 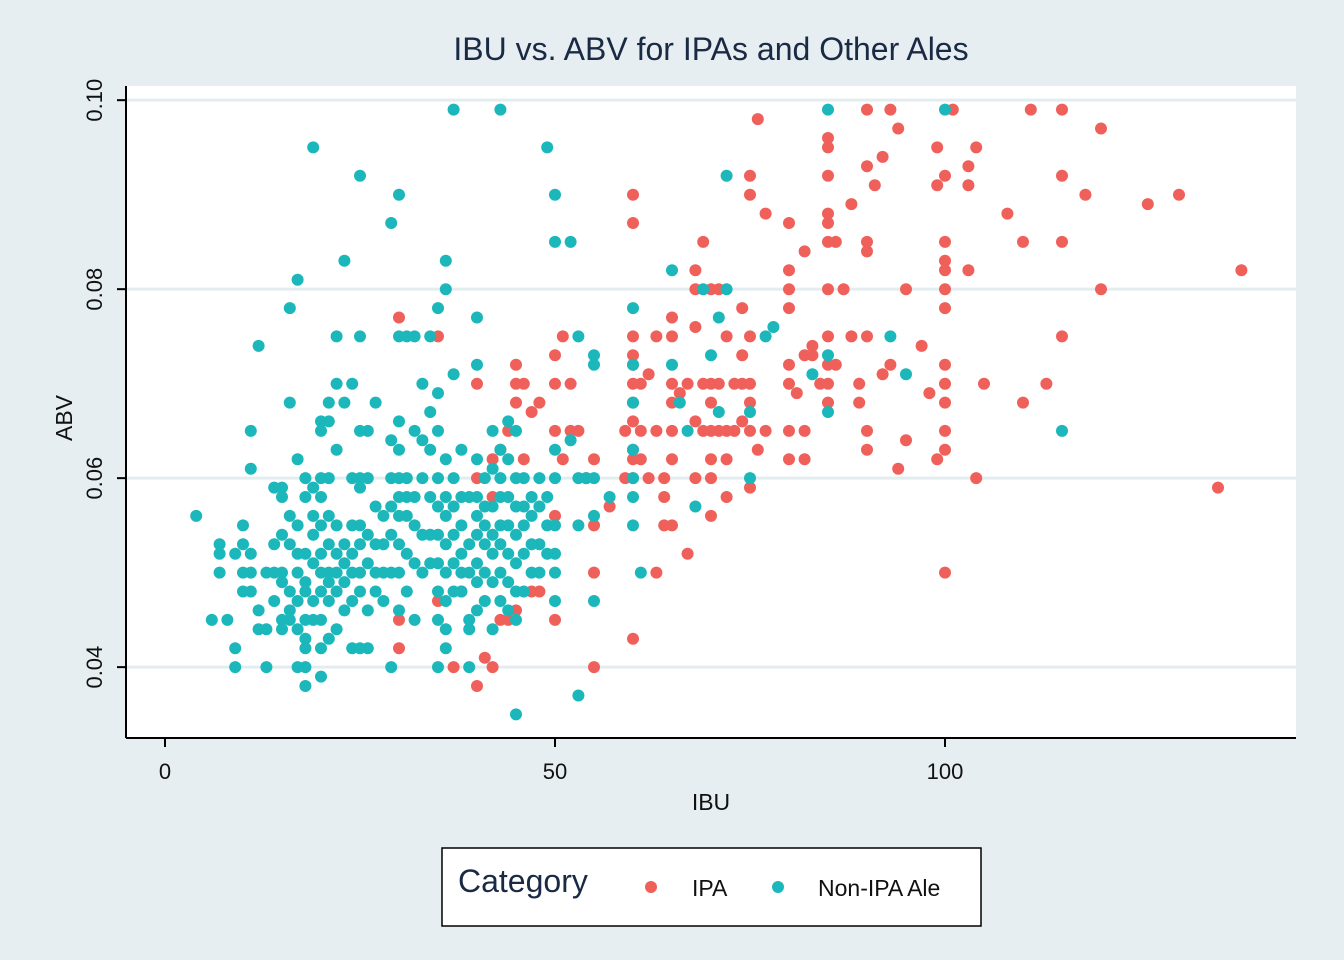 What do you see at coordinates (945, 771) in the screenshot?
I see `x-tick-label-2: 100` at bounding box center [945, 771].